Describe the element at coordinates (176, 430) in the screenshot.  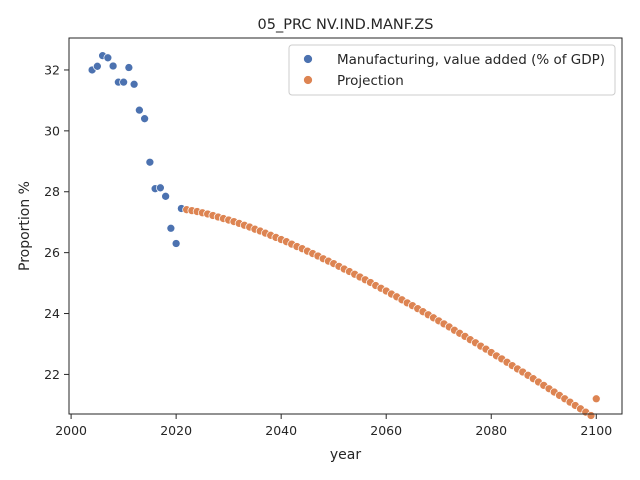
I see `x-tick-label: 2020` at that location.